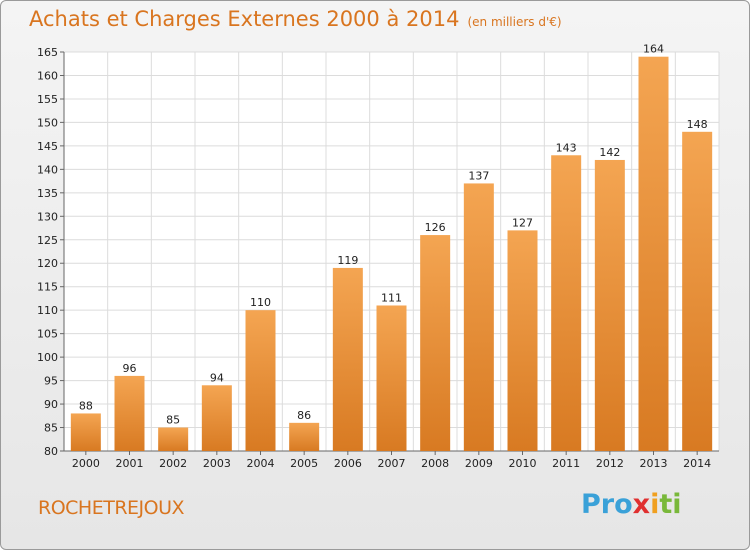 This screenshot has width=750, height=550. I want to click on y-tick-label: 135, so click(47, 193).